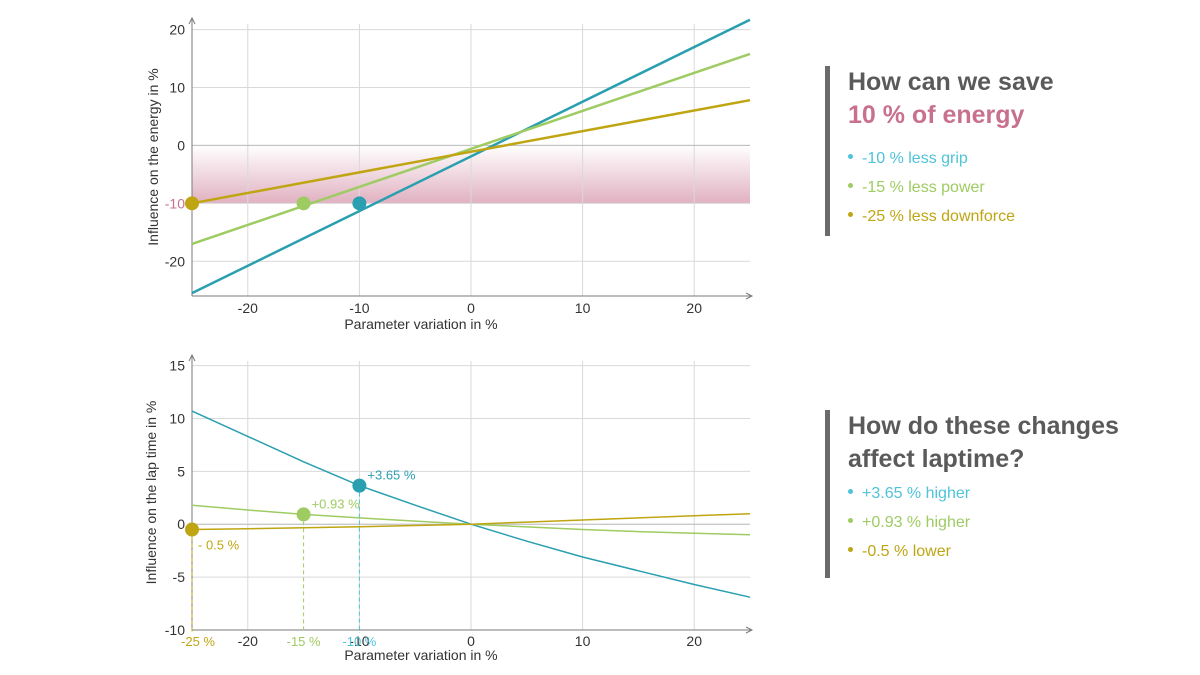  Describe the element at coordinates (177, 30) in the screenshot. I see `y-tick-label: 20` at that location.